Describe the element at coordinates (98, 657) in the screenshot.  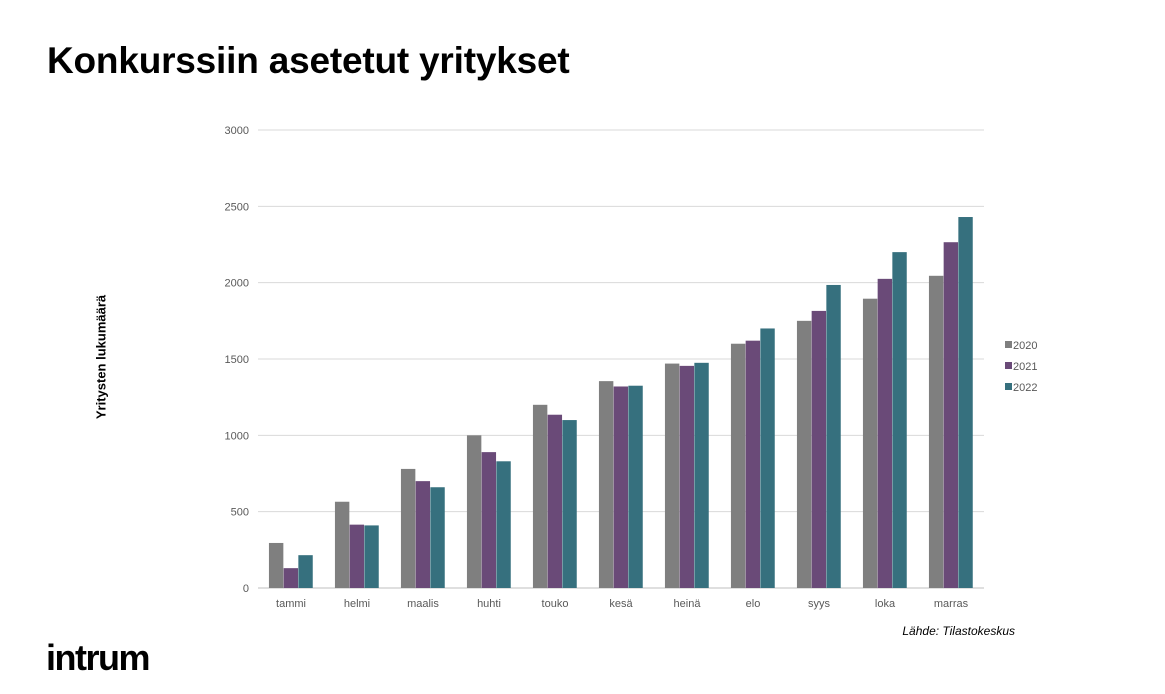
I see `intrum-logo: intrum` at that location.